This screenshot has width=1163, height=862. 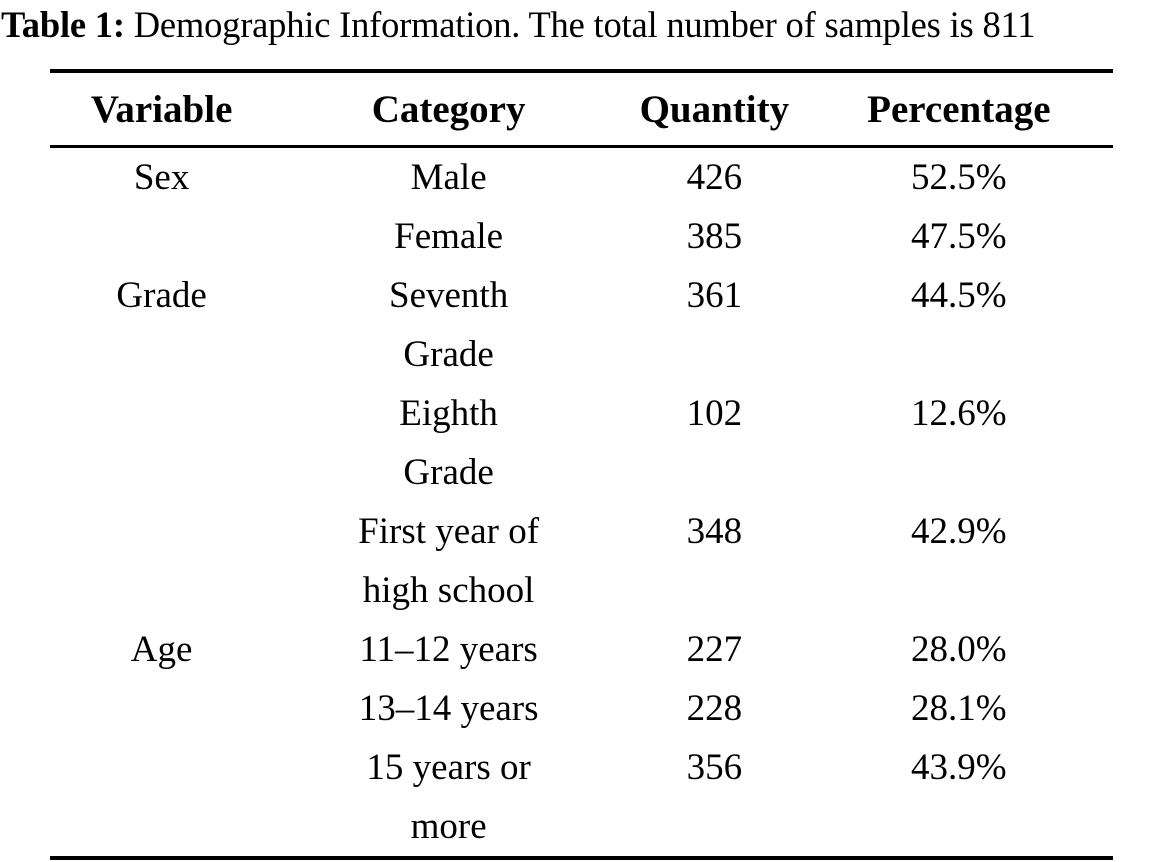 I want to click on cell-quantity: 361, so click(x=714, y=295).